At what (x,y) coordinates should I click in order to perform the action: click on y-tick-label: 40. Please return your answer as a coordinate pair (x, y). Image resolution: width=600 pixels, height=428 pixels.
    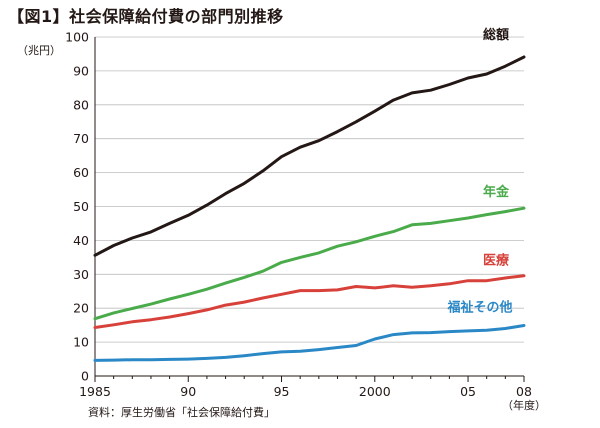
    Looking at the image, I should click on (81, 240).